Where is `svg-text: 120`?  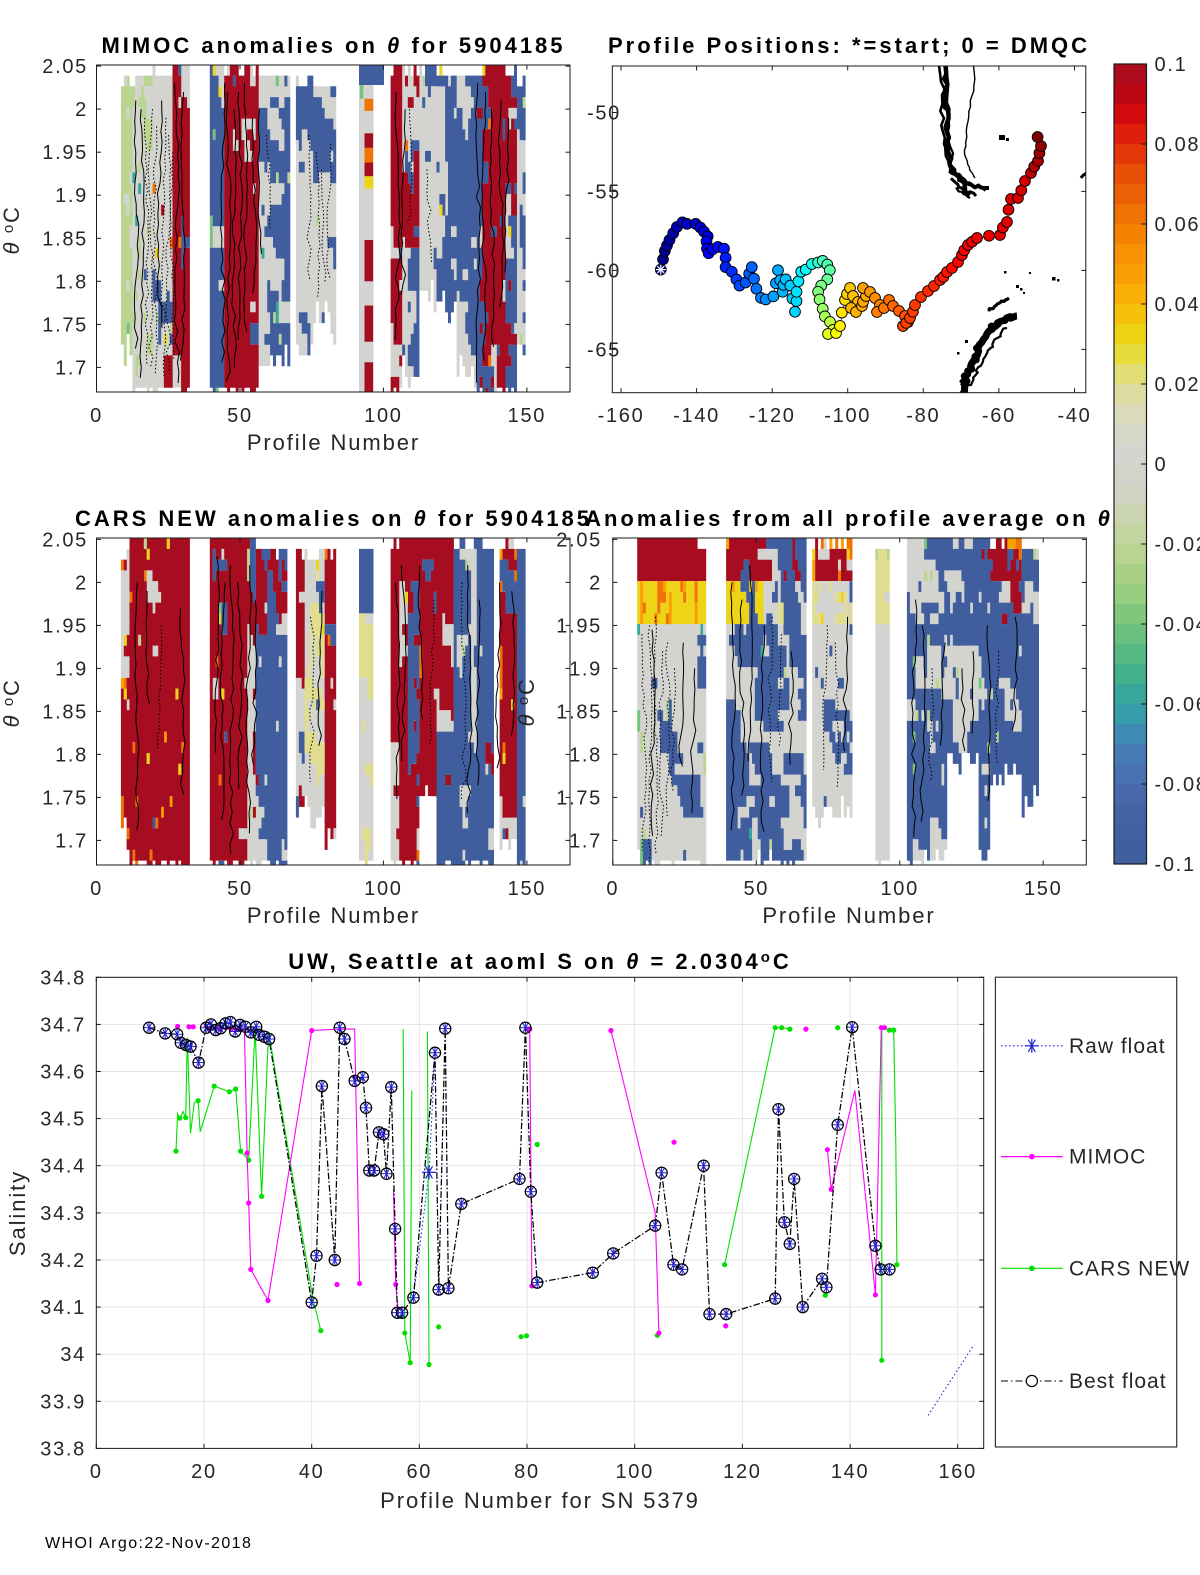 svg-text: 120 is located at coordinates (742, 1472).